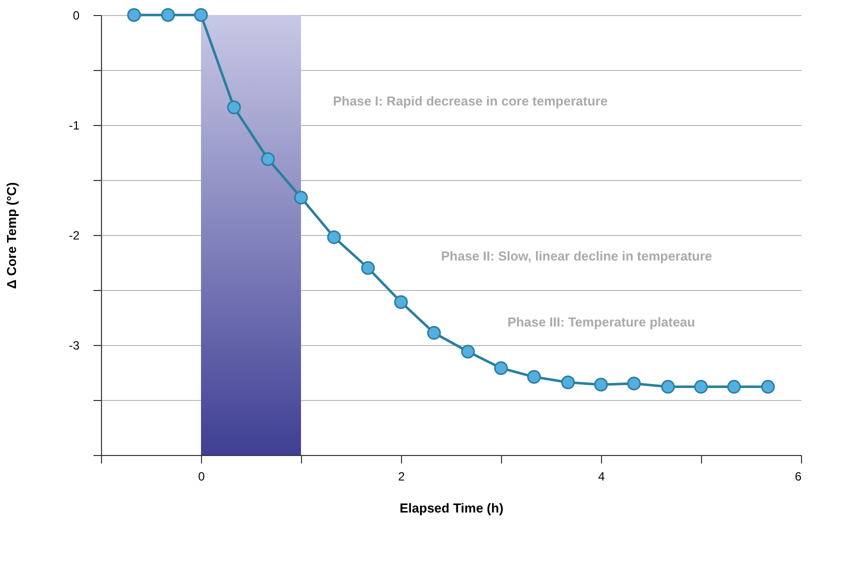  I want to click on y-axis-title: Δ Core Temp (°C), so click(11, 235).